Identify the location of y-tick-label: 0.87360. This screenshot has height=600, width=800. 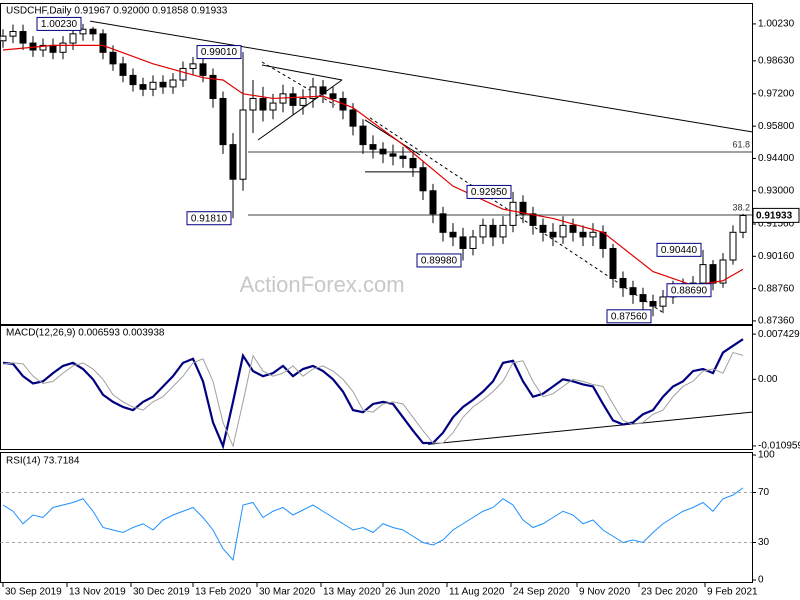
(776, 321).